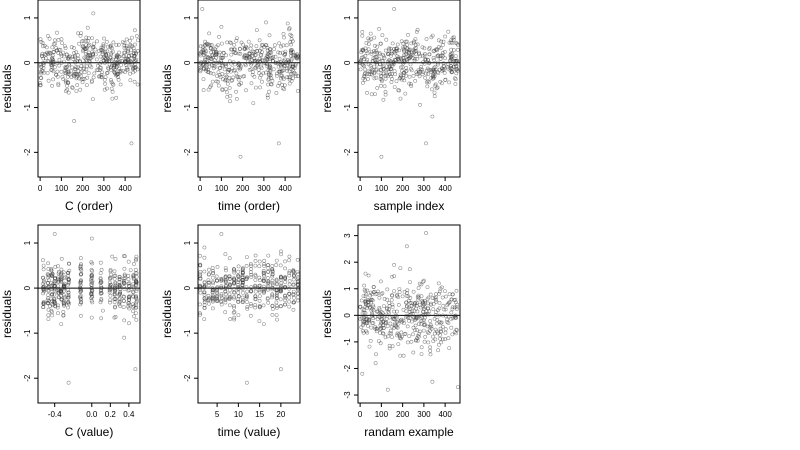 The image size is (800, 450). What do you see at coordinates (167, 88) in the screenshot?
I see `y-axis-label: residuals` at bounding box center [167, 88].